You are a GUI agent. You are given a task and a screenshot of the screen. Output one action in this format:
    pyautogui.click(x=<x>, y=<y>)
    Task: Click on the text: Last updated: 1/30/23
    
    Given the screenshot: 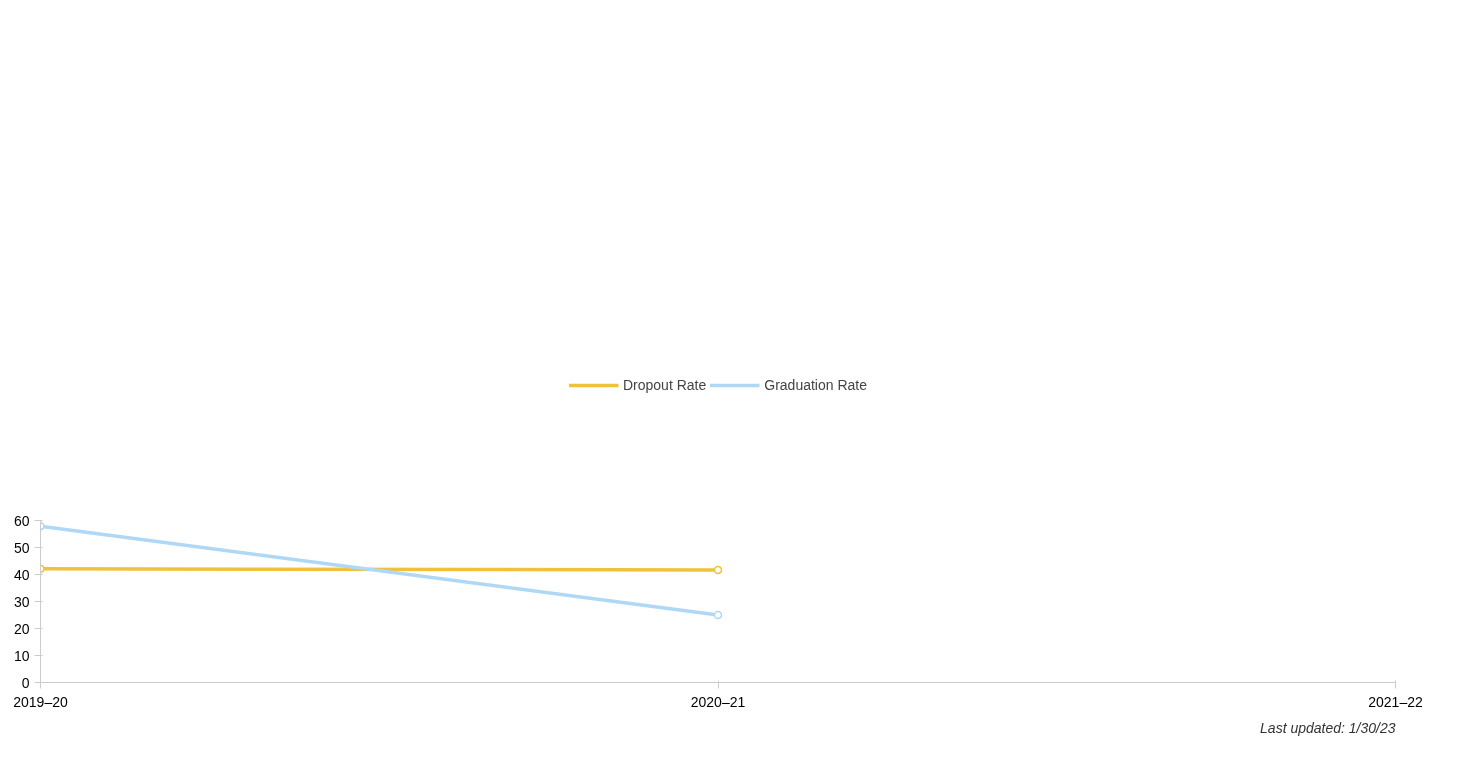 What is the action you would take?
    pyautogui.click(x=1328, y=727)
    